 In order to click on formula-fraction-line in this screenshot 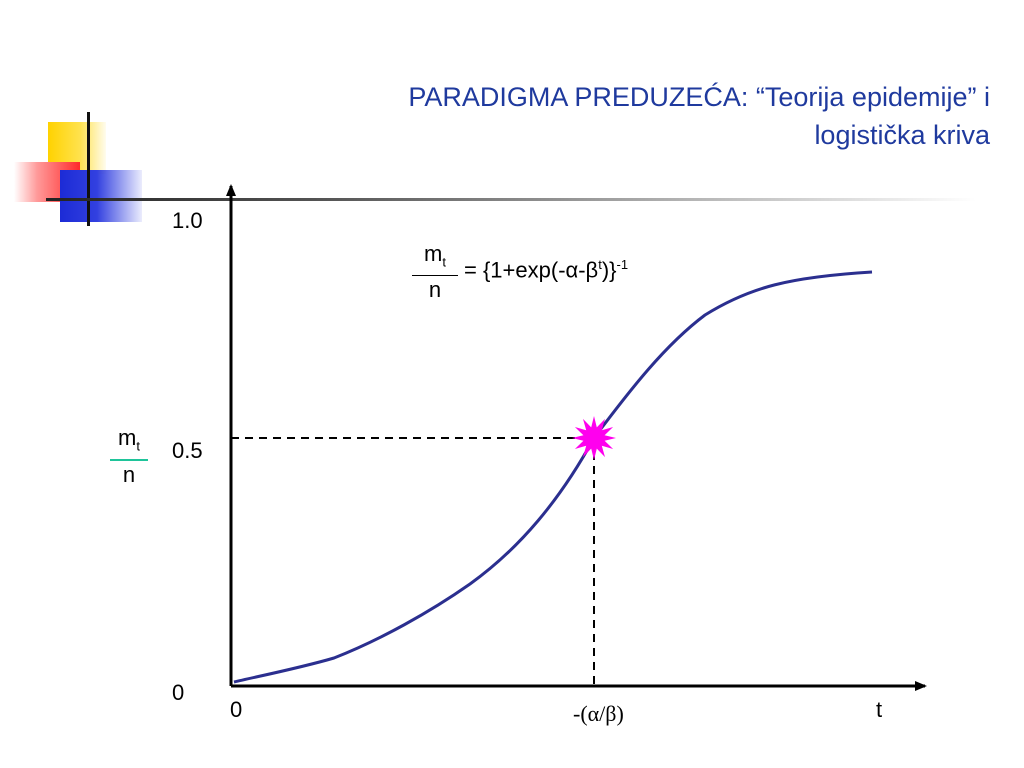, I will do `click(435, 276)`.